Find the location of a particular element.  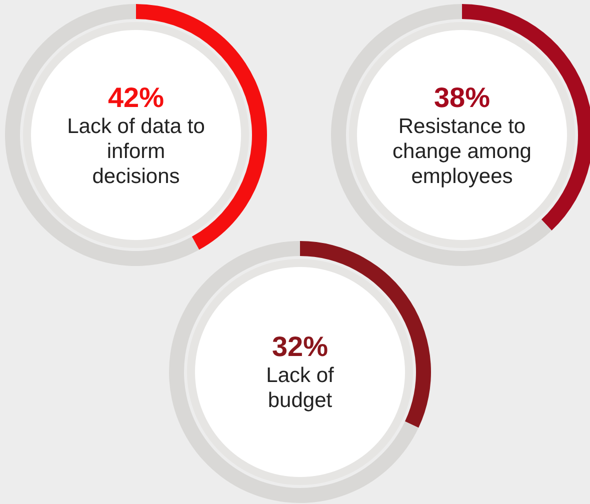

slice-label: Lack of data to inform decisions is located at coordinates (136, 151).